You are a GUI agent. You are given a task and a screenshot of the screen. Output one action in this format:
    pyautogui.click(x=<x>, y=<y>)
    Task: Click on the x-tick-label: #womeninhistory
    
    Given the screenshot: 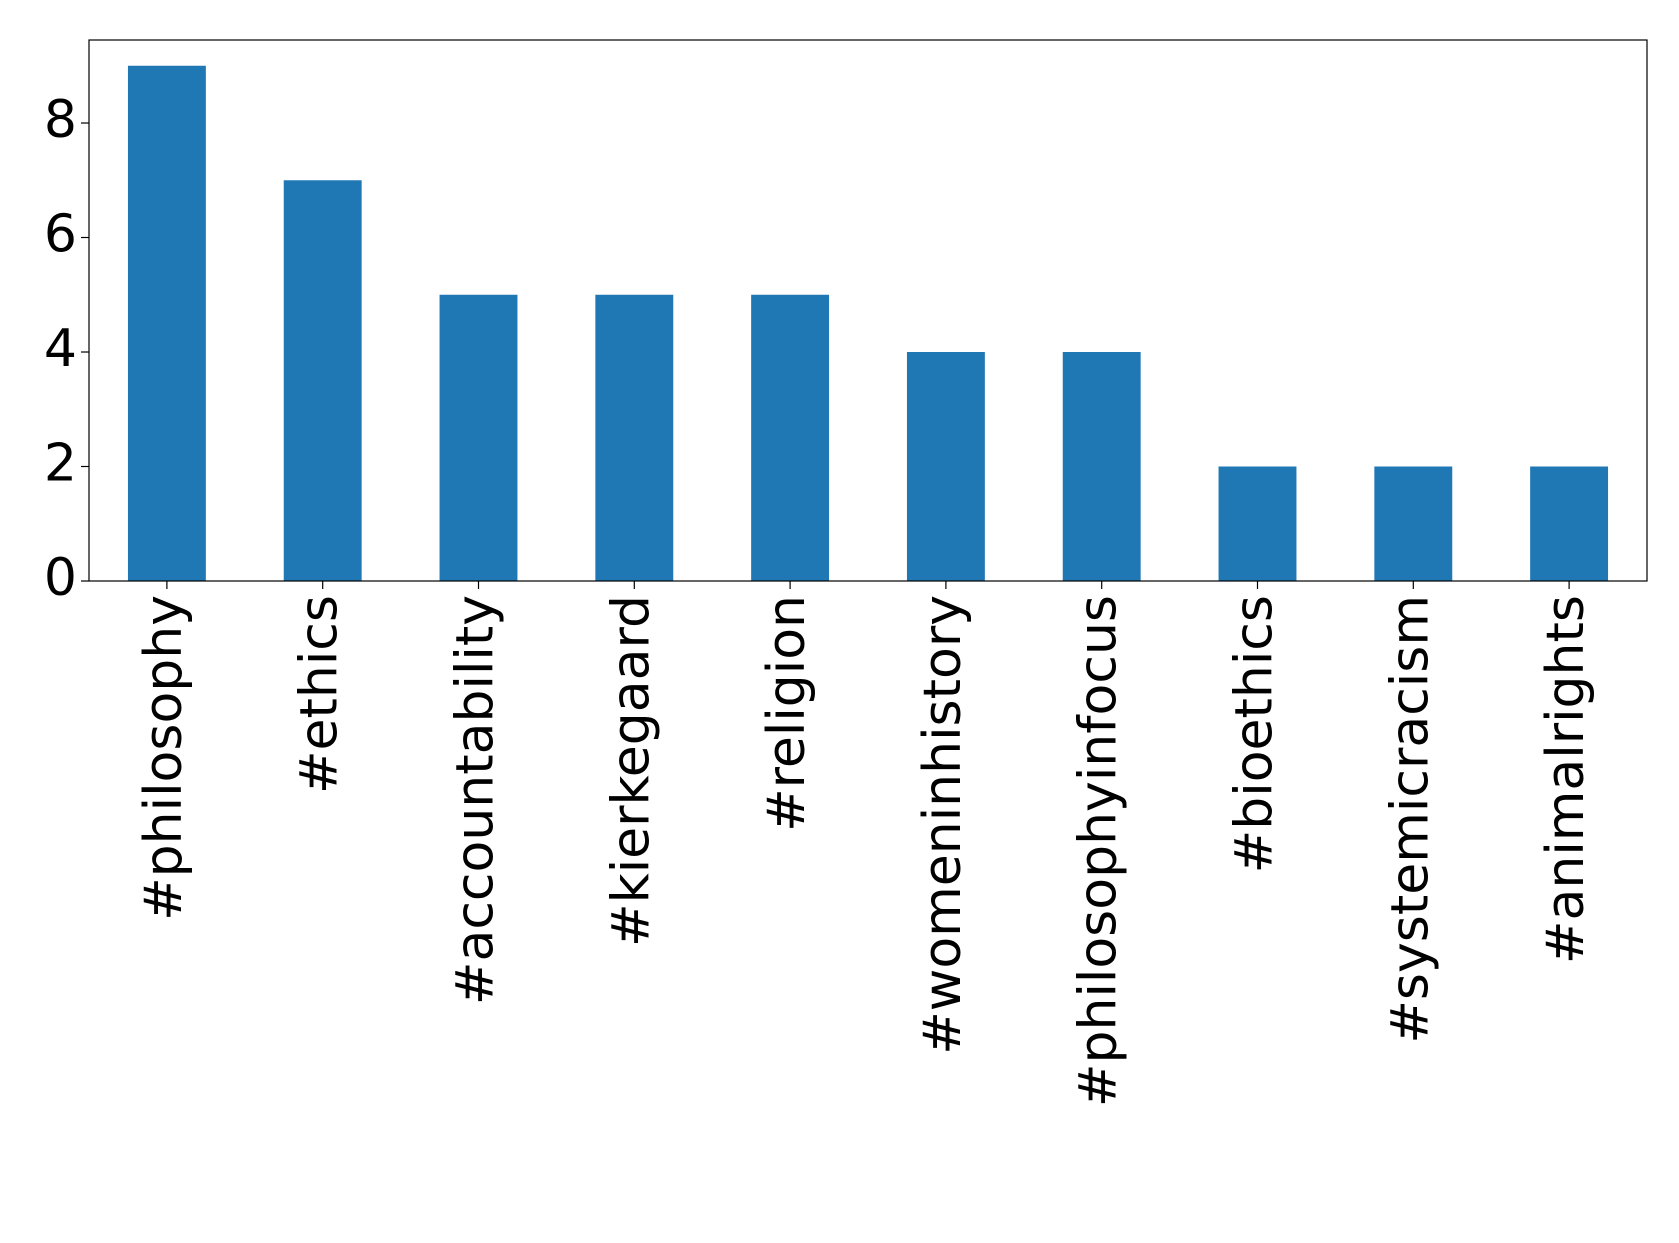 What is the action you would take?
    pyautogui.click(x=943, y=825)
    